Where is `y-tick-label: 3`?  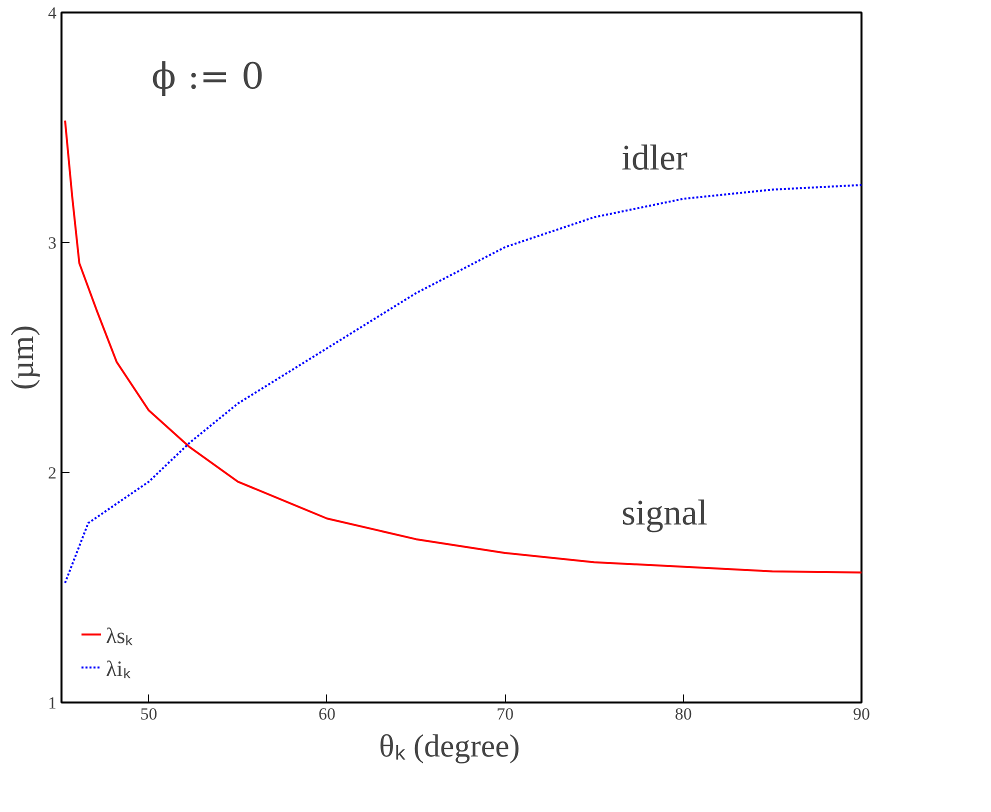
y-tick-label: 3 is located at coordinates (52, 243).